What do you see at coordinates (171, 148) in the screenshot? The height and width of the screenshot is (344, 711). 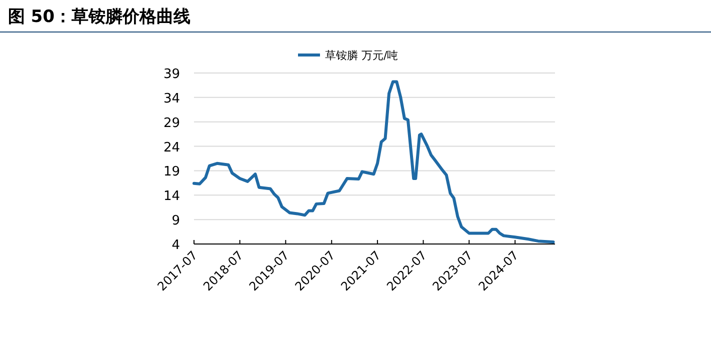 I see `y-tick-label: 24` at bounding box center [171, 148].